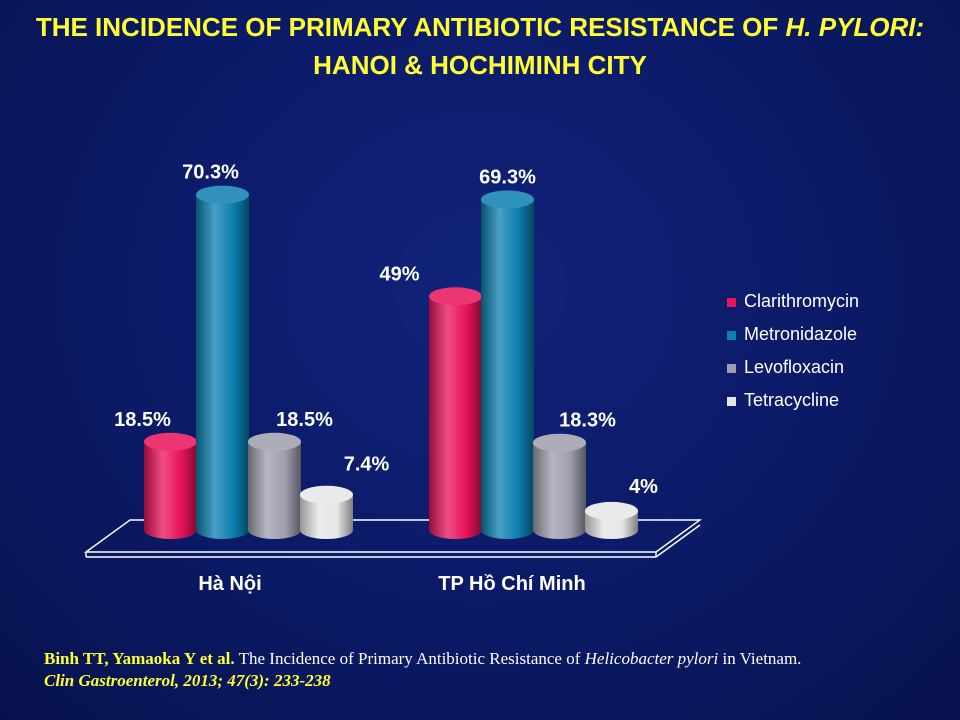  Describe the element at coordinates (643, 487) in the screenshot. I see `data-label: 4%` at that location.